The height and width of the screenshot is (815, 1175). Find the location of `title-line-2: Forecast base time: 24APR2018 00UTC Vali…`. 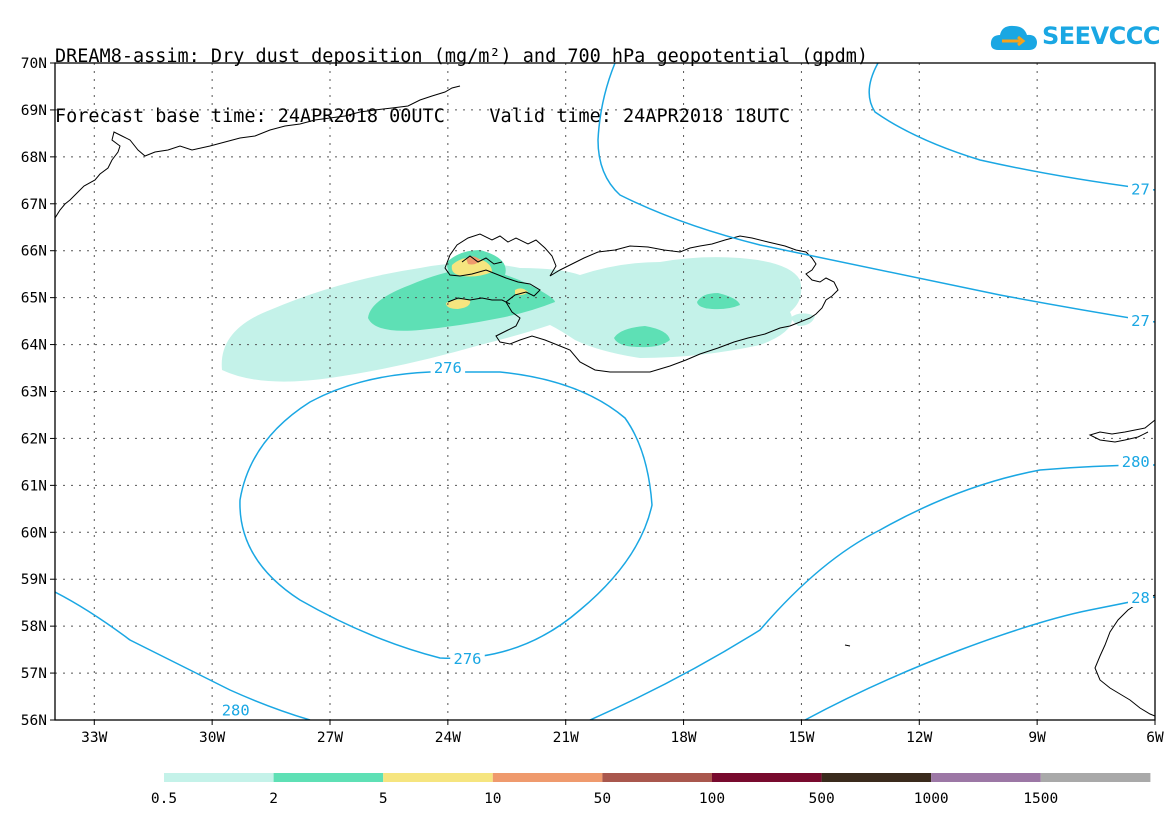

title-line-2: Forecast base time: 24APR2018 00UTC Vali… is located at coordinates (423, 116).